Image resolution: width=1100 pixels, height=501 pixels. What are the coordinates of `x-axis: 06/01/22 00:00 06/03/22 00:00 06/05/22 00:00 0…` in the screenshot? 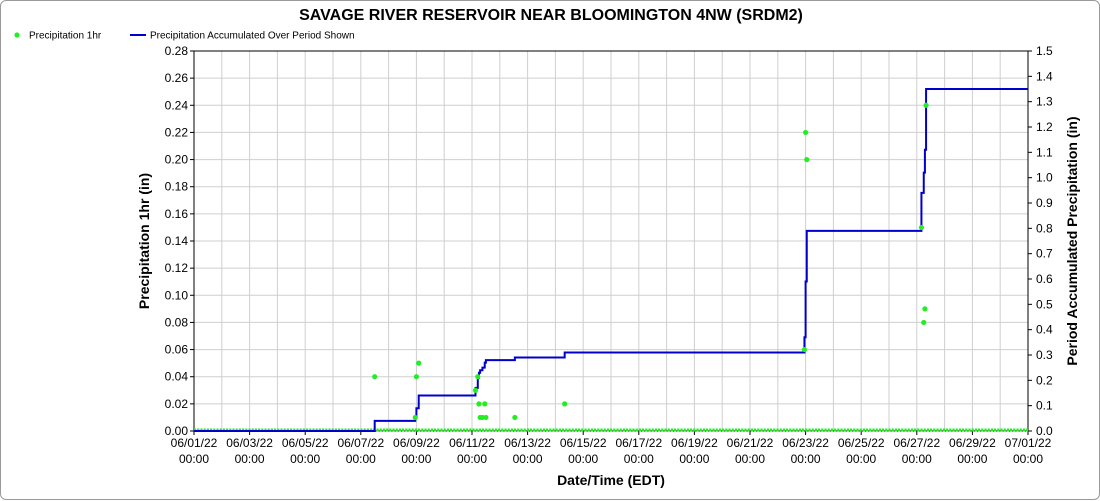 It's located at (611, 448).